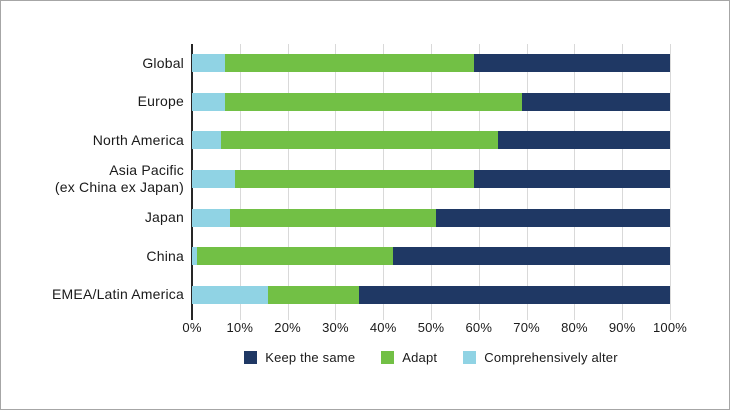 This screenshot has height=410, width=730. Describe the element at coordinates (163, 62) in the screenshot. I see `category-label: Global` at that location.